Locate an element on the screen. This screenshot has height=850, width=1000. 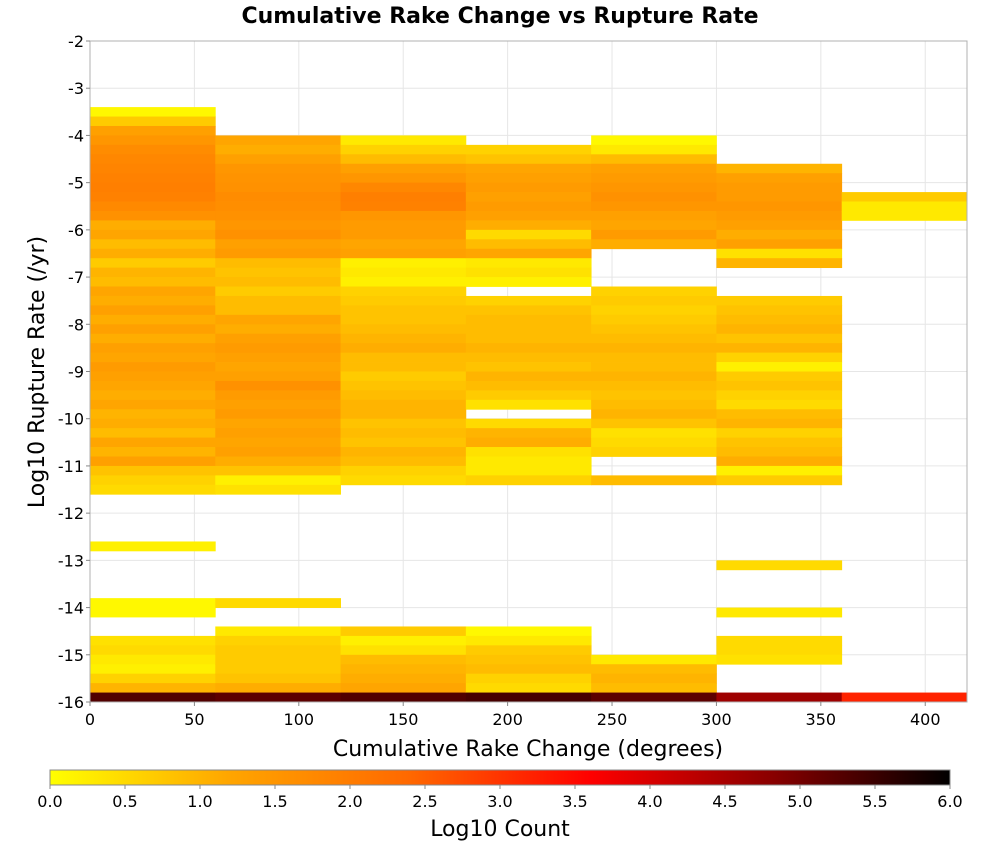
x-tick-label: 400 is located at coordinates (925, 719).